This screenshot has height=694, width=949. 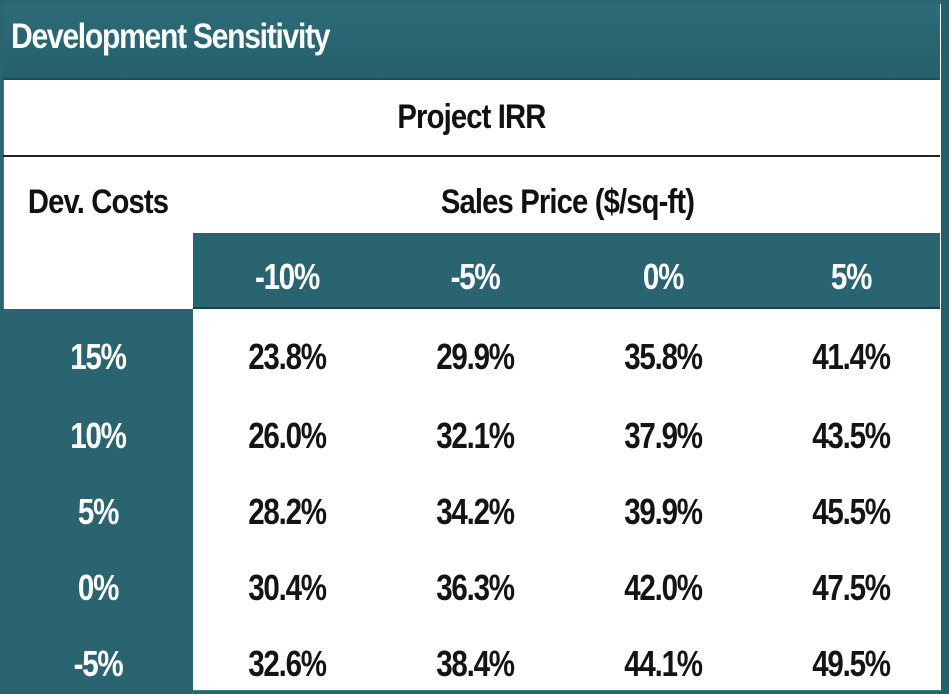 What do you see at coordinates (663, 276) in the screenshot?
I see `column-header: 0%` at bounding box center [663, 276].